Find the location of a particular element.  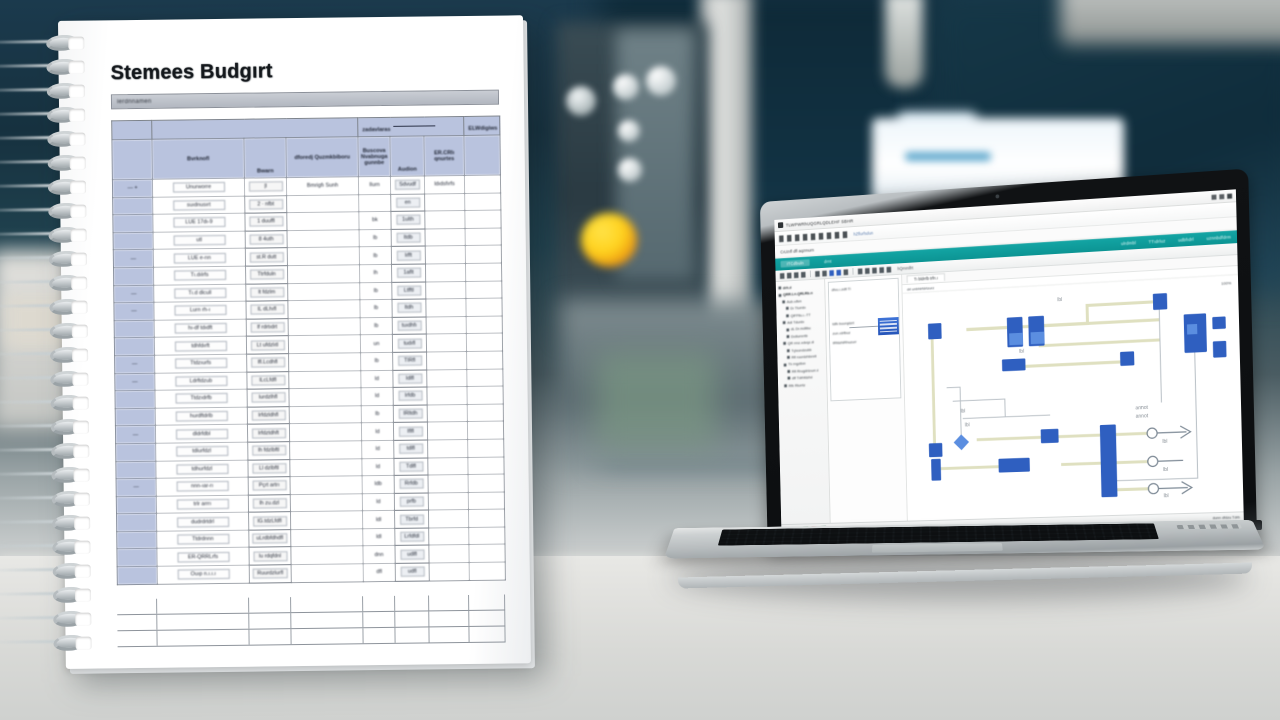

table-cell-c5: ltdh is located at coordinates (409, 308).